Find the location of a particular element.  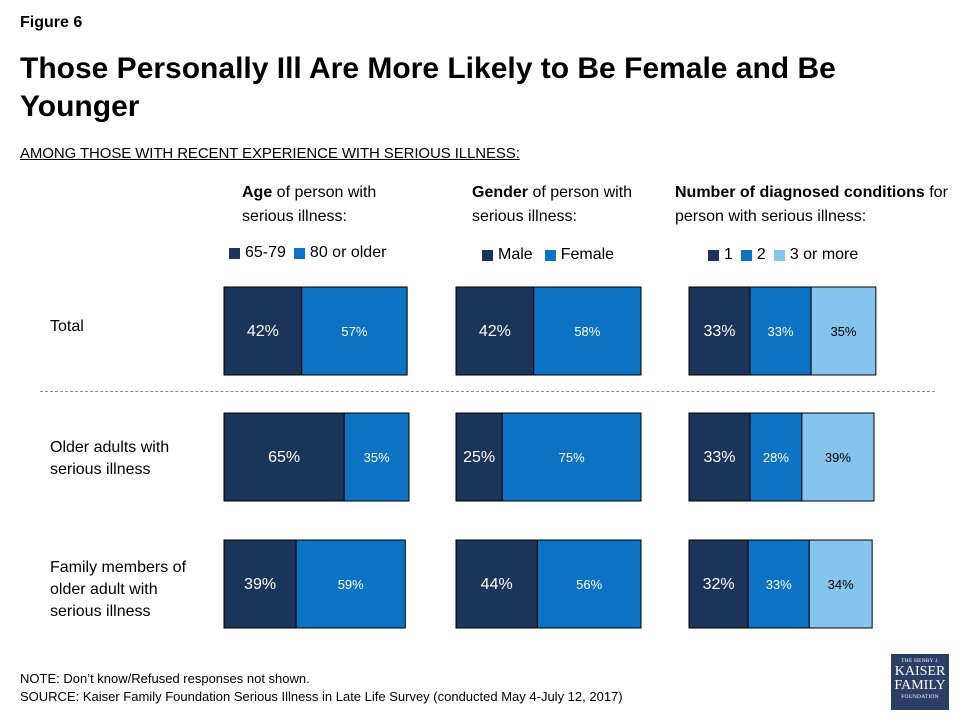

legend-label: Male is located at coordinates (515, 254).